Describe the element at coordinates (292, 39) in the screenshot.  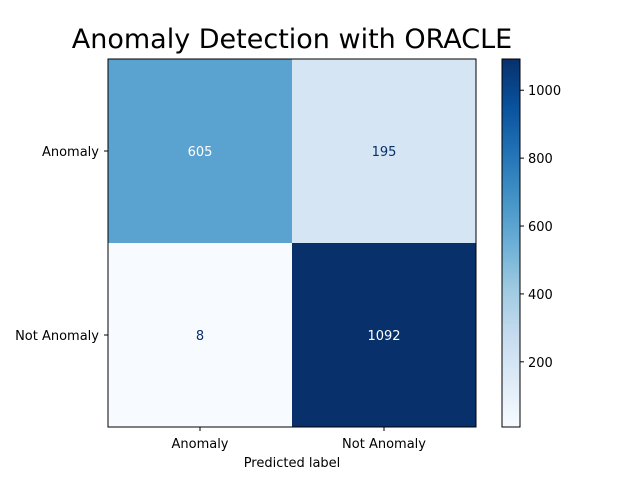
I see `chart-title: Anomaly Detection with ORACLE` at that location.